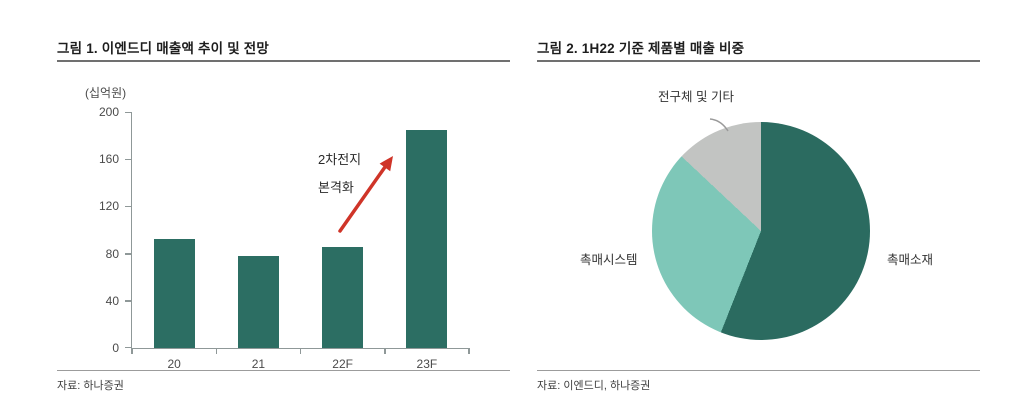 This screenshot has width=1024, height=403. What do you see at coordinates (340, 159) in the screenshot?
I see `annotation-line1: 2차전지` at bounding box center [340, 159].